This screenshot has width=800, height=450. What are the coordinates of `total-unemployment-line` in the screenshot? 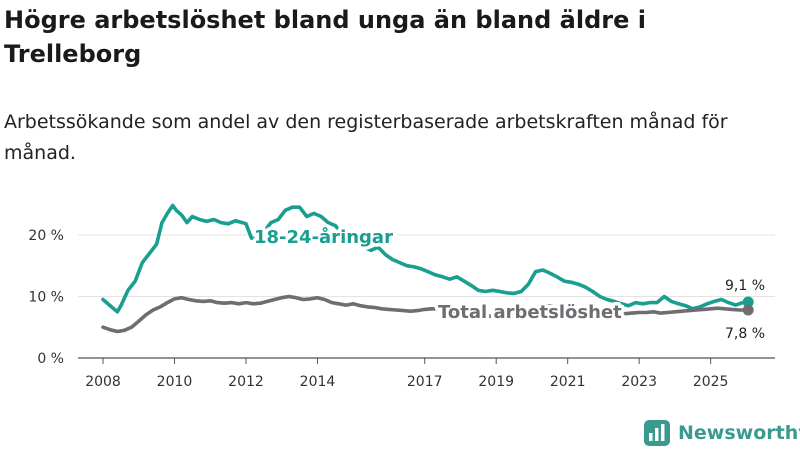 It's located at (425, 314).